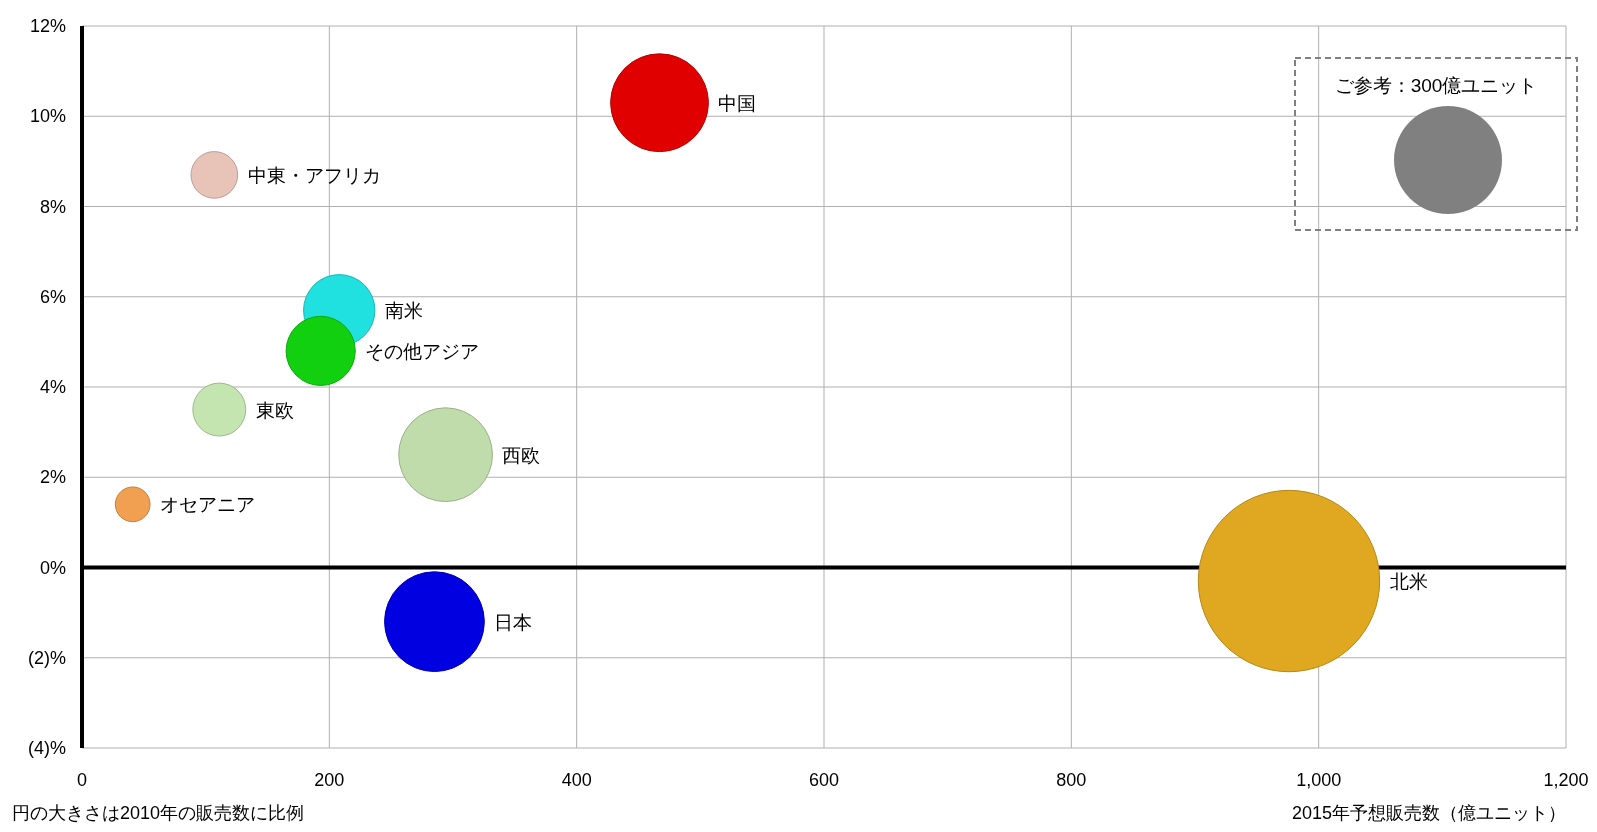  I want to click on x-axis-title: 2015年予想販売数（億ユニット）, so click(1428, 813).